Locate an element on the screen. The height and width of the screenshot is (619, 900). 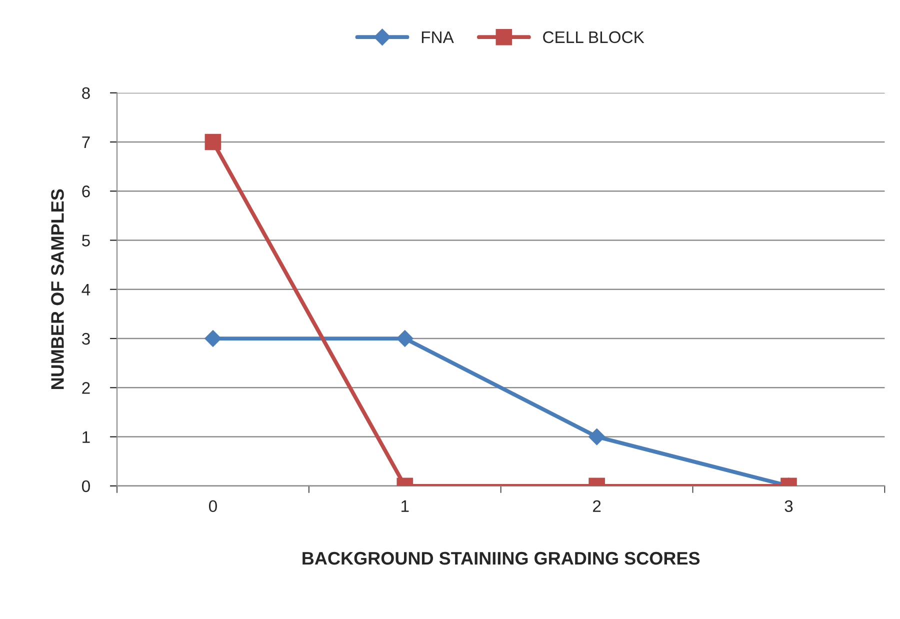
x-axis-title: BACKGROUND STAINIING GRADING SCORES is located at coordinates (501, 558).